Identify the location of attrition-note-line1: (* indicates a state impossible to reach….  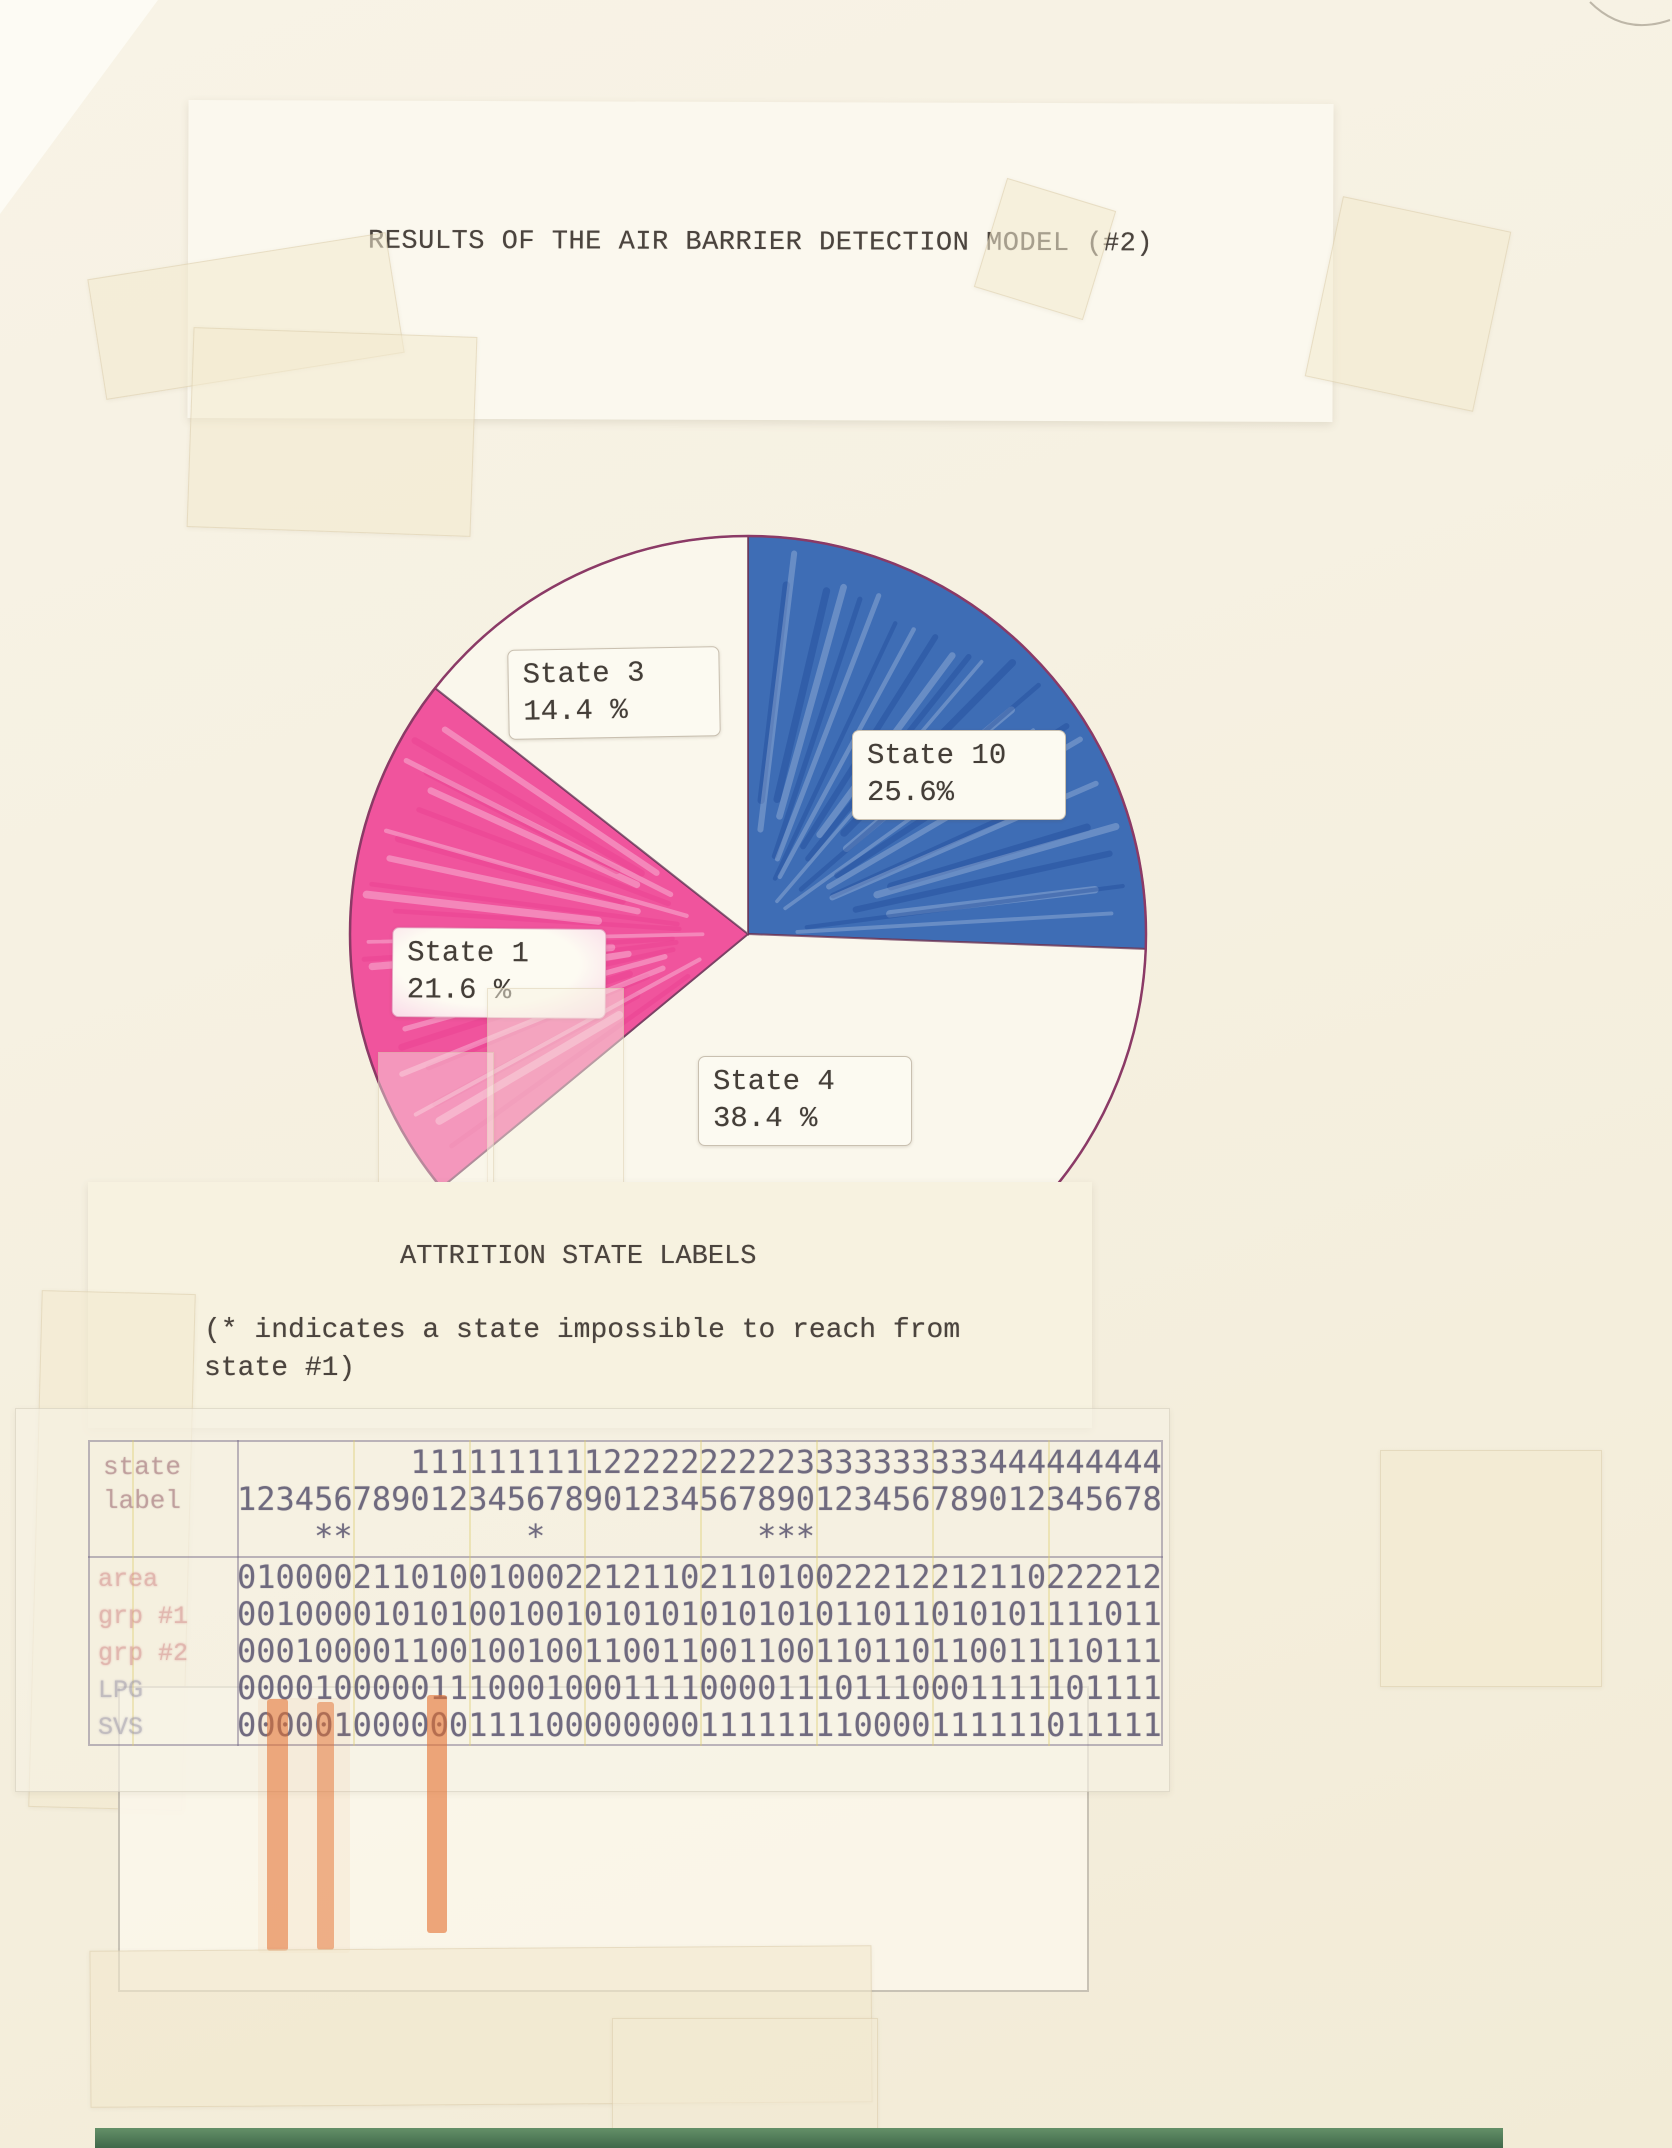
(582, 1330).